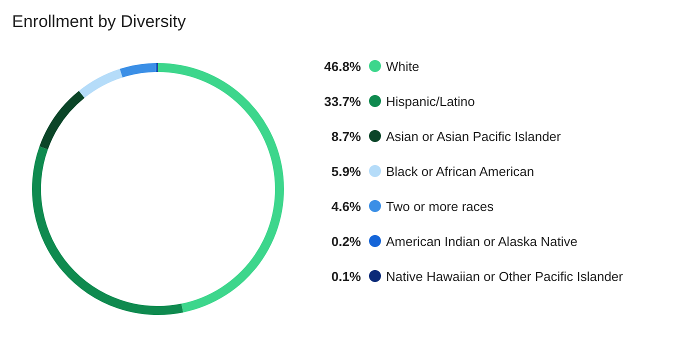 The width and height of the screenshot is (690, 350). I want to click on legend-label: American Indian or Alaska Native, so click(482, 241).